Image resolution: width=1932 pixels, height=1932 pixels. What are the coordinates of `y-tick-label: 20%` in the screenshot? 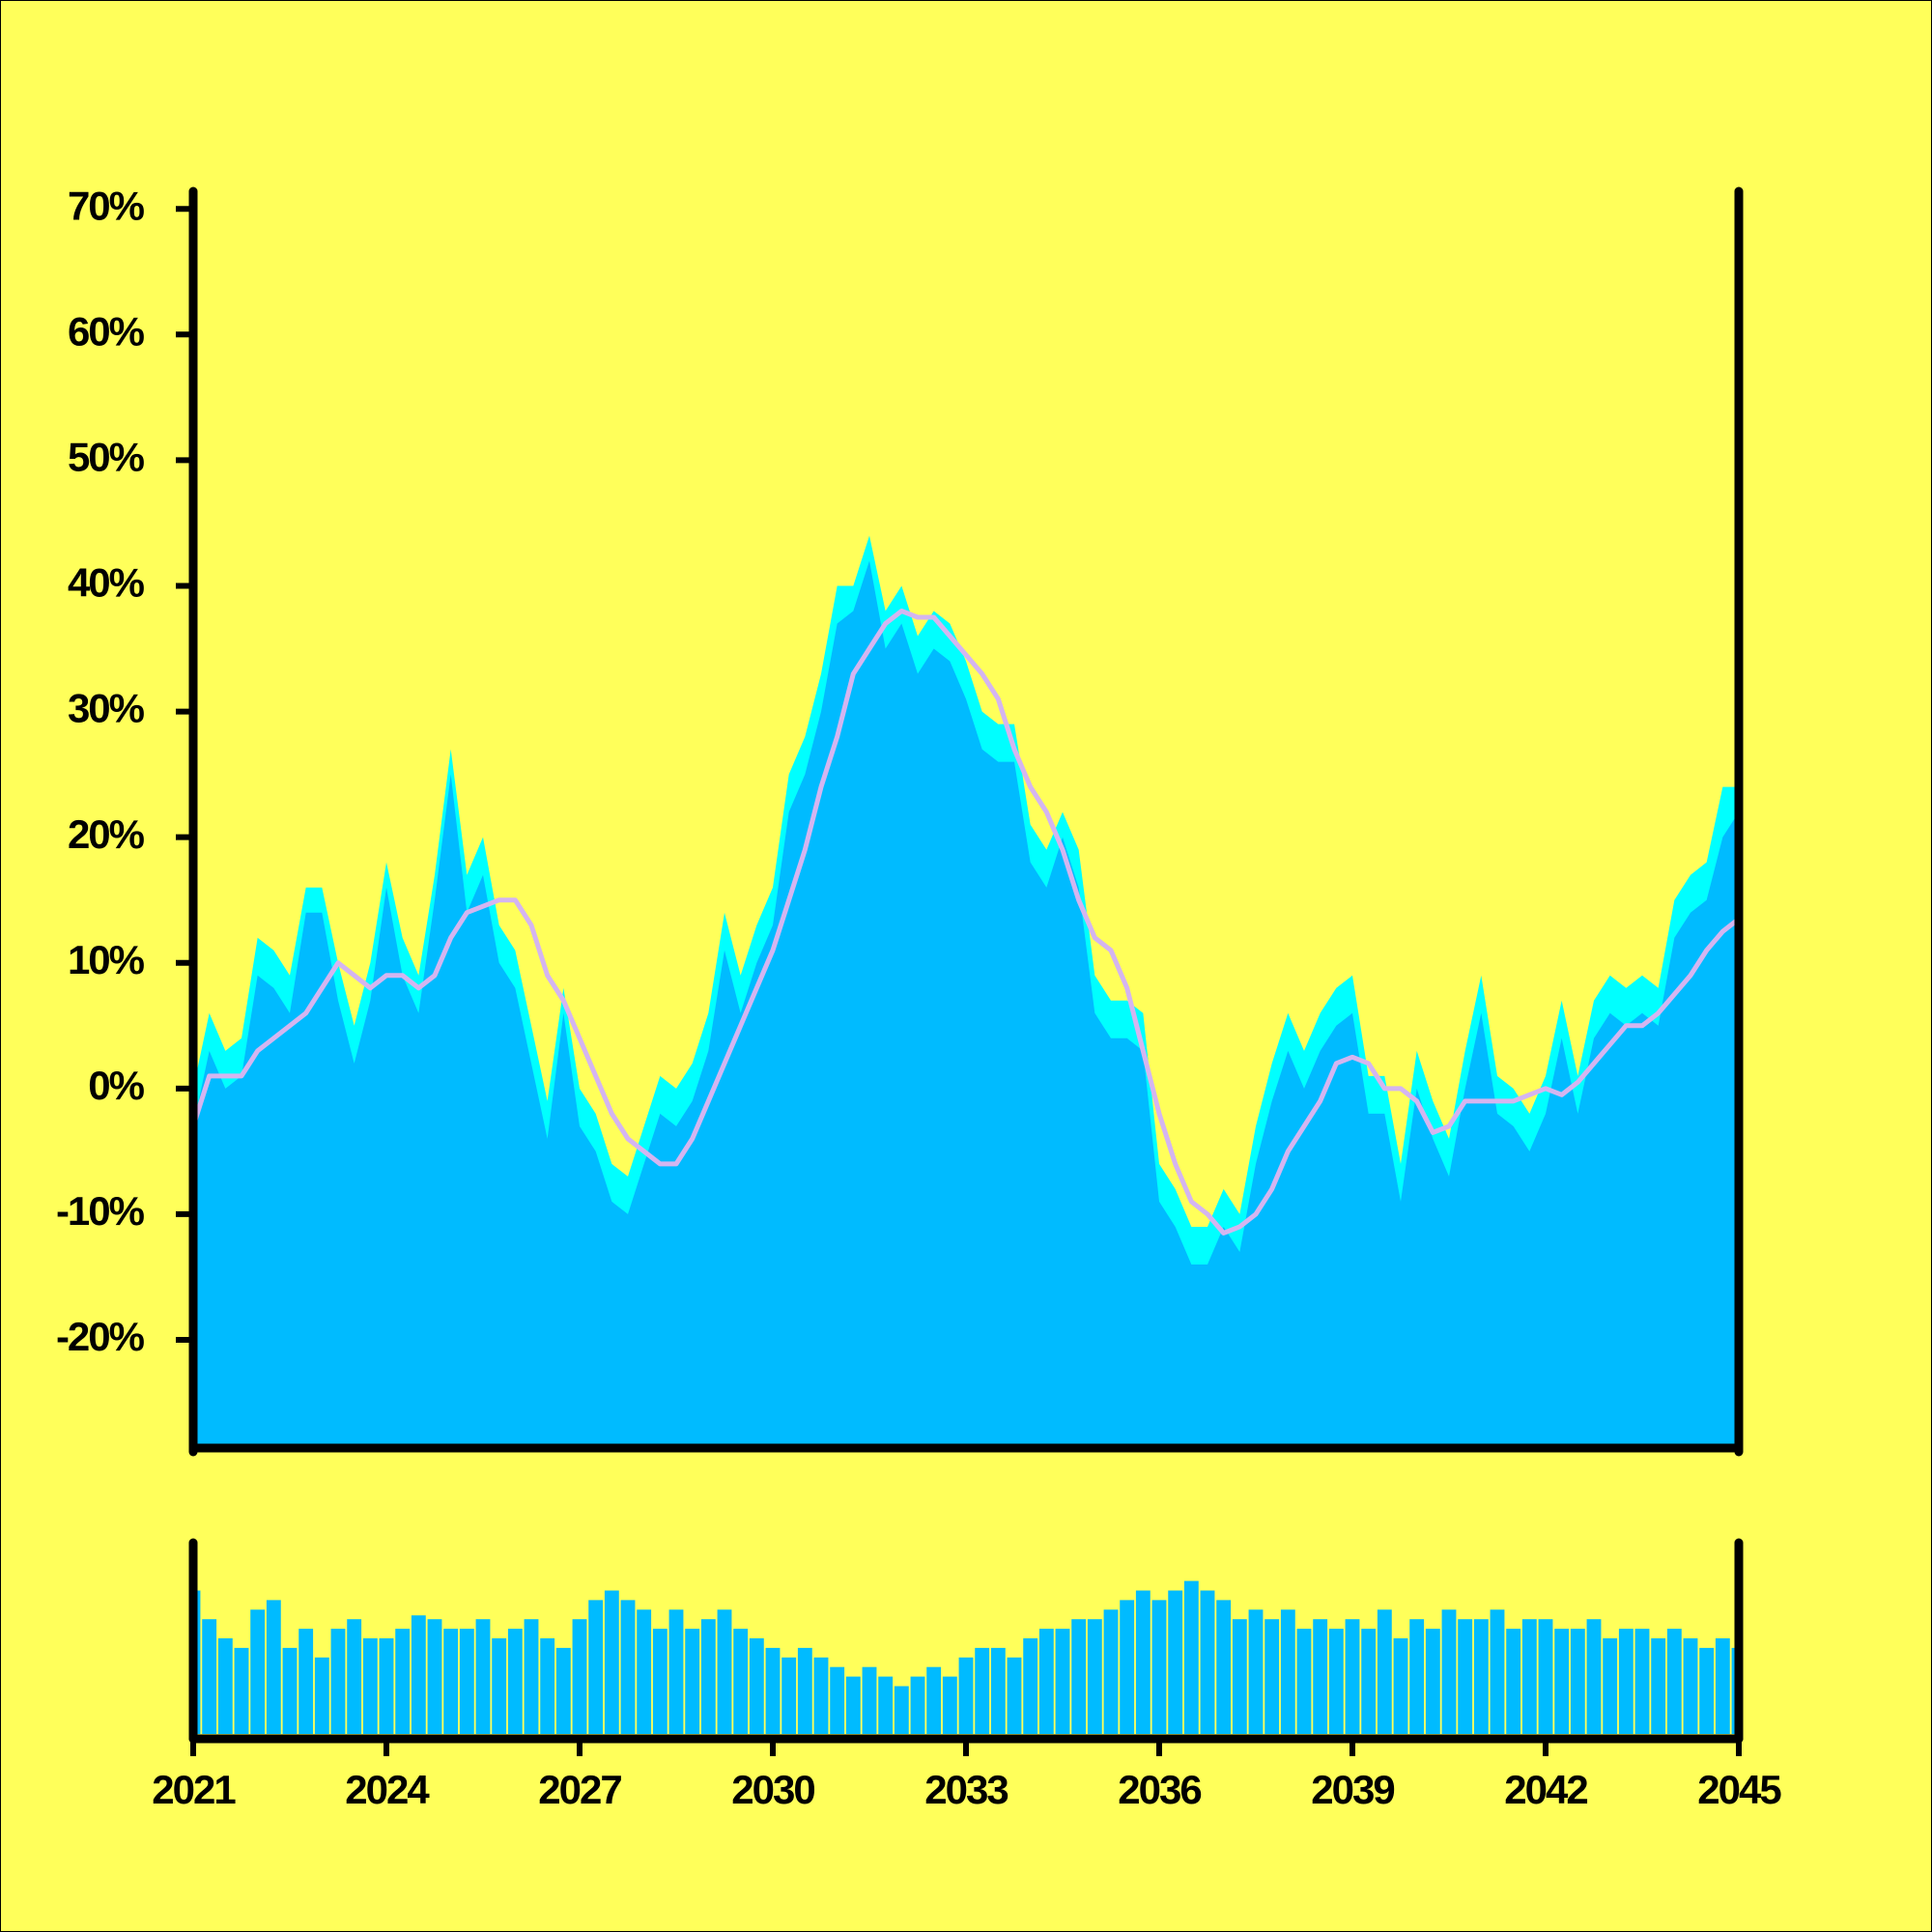 It's located at (106, 834).